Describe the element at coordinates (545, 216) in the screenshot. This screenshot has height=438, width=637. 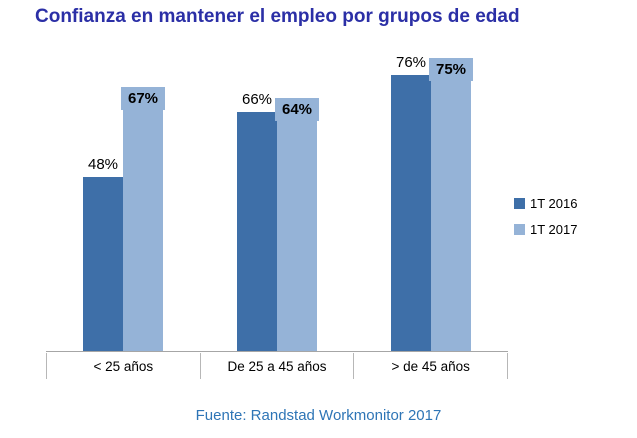
I see `legend: 1T 2016 1T 2017` at that location.